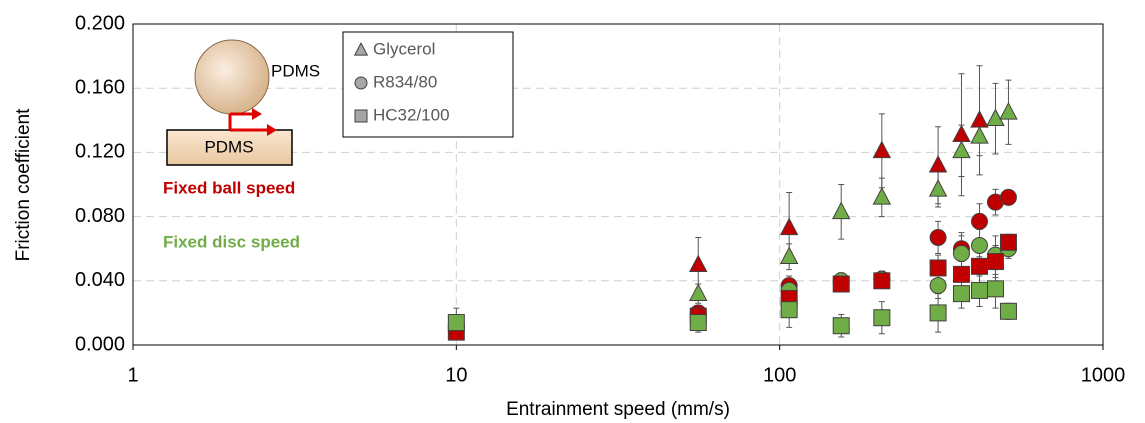 This screenshot has height=423, width=1145. I want to click on arrow-heads, so click(264, 122).